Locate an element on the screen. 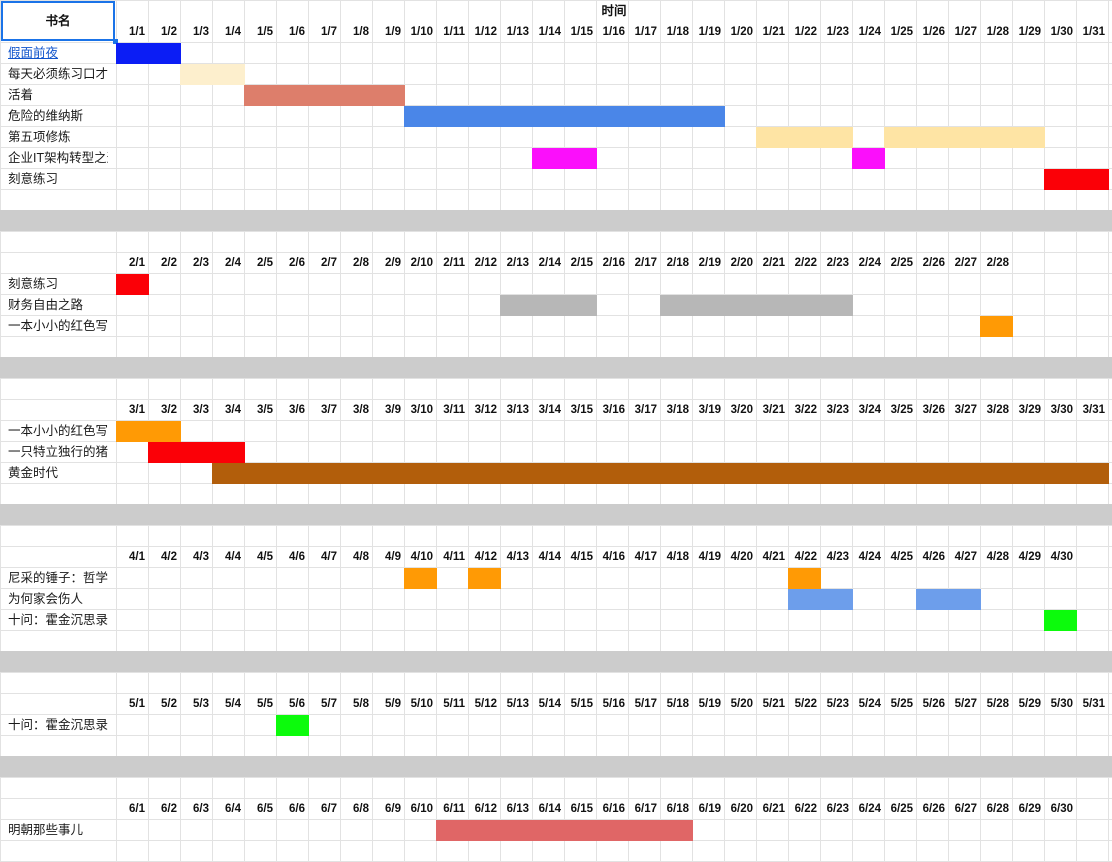 The image size is (1112, 862). day-header-2-6: 2/6 is located at coordinates (297, 263).